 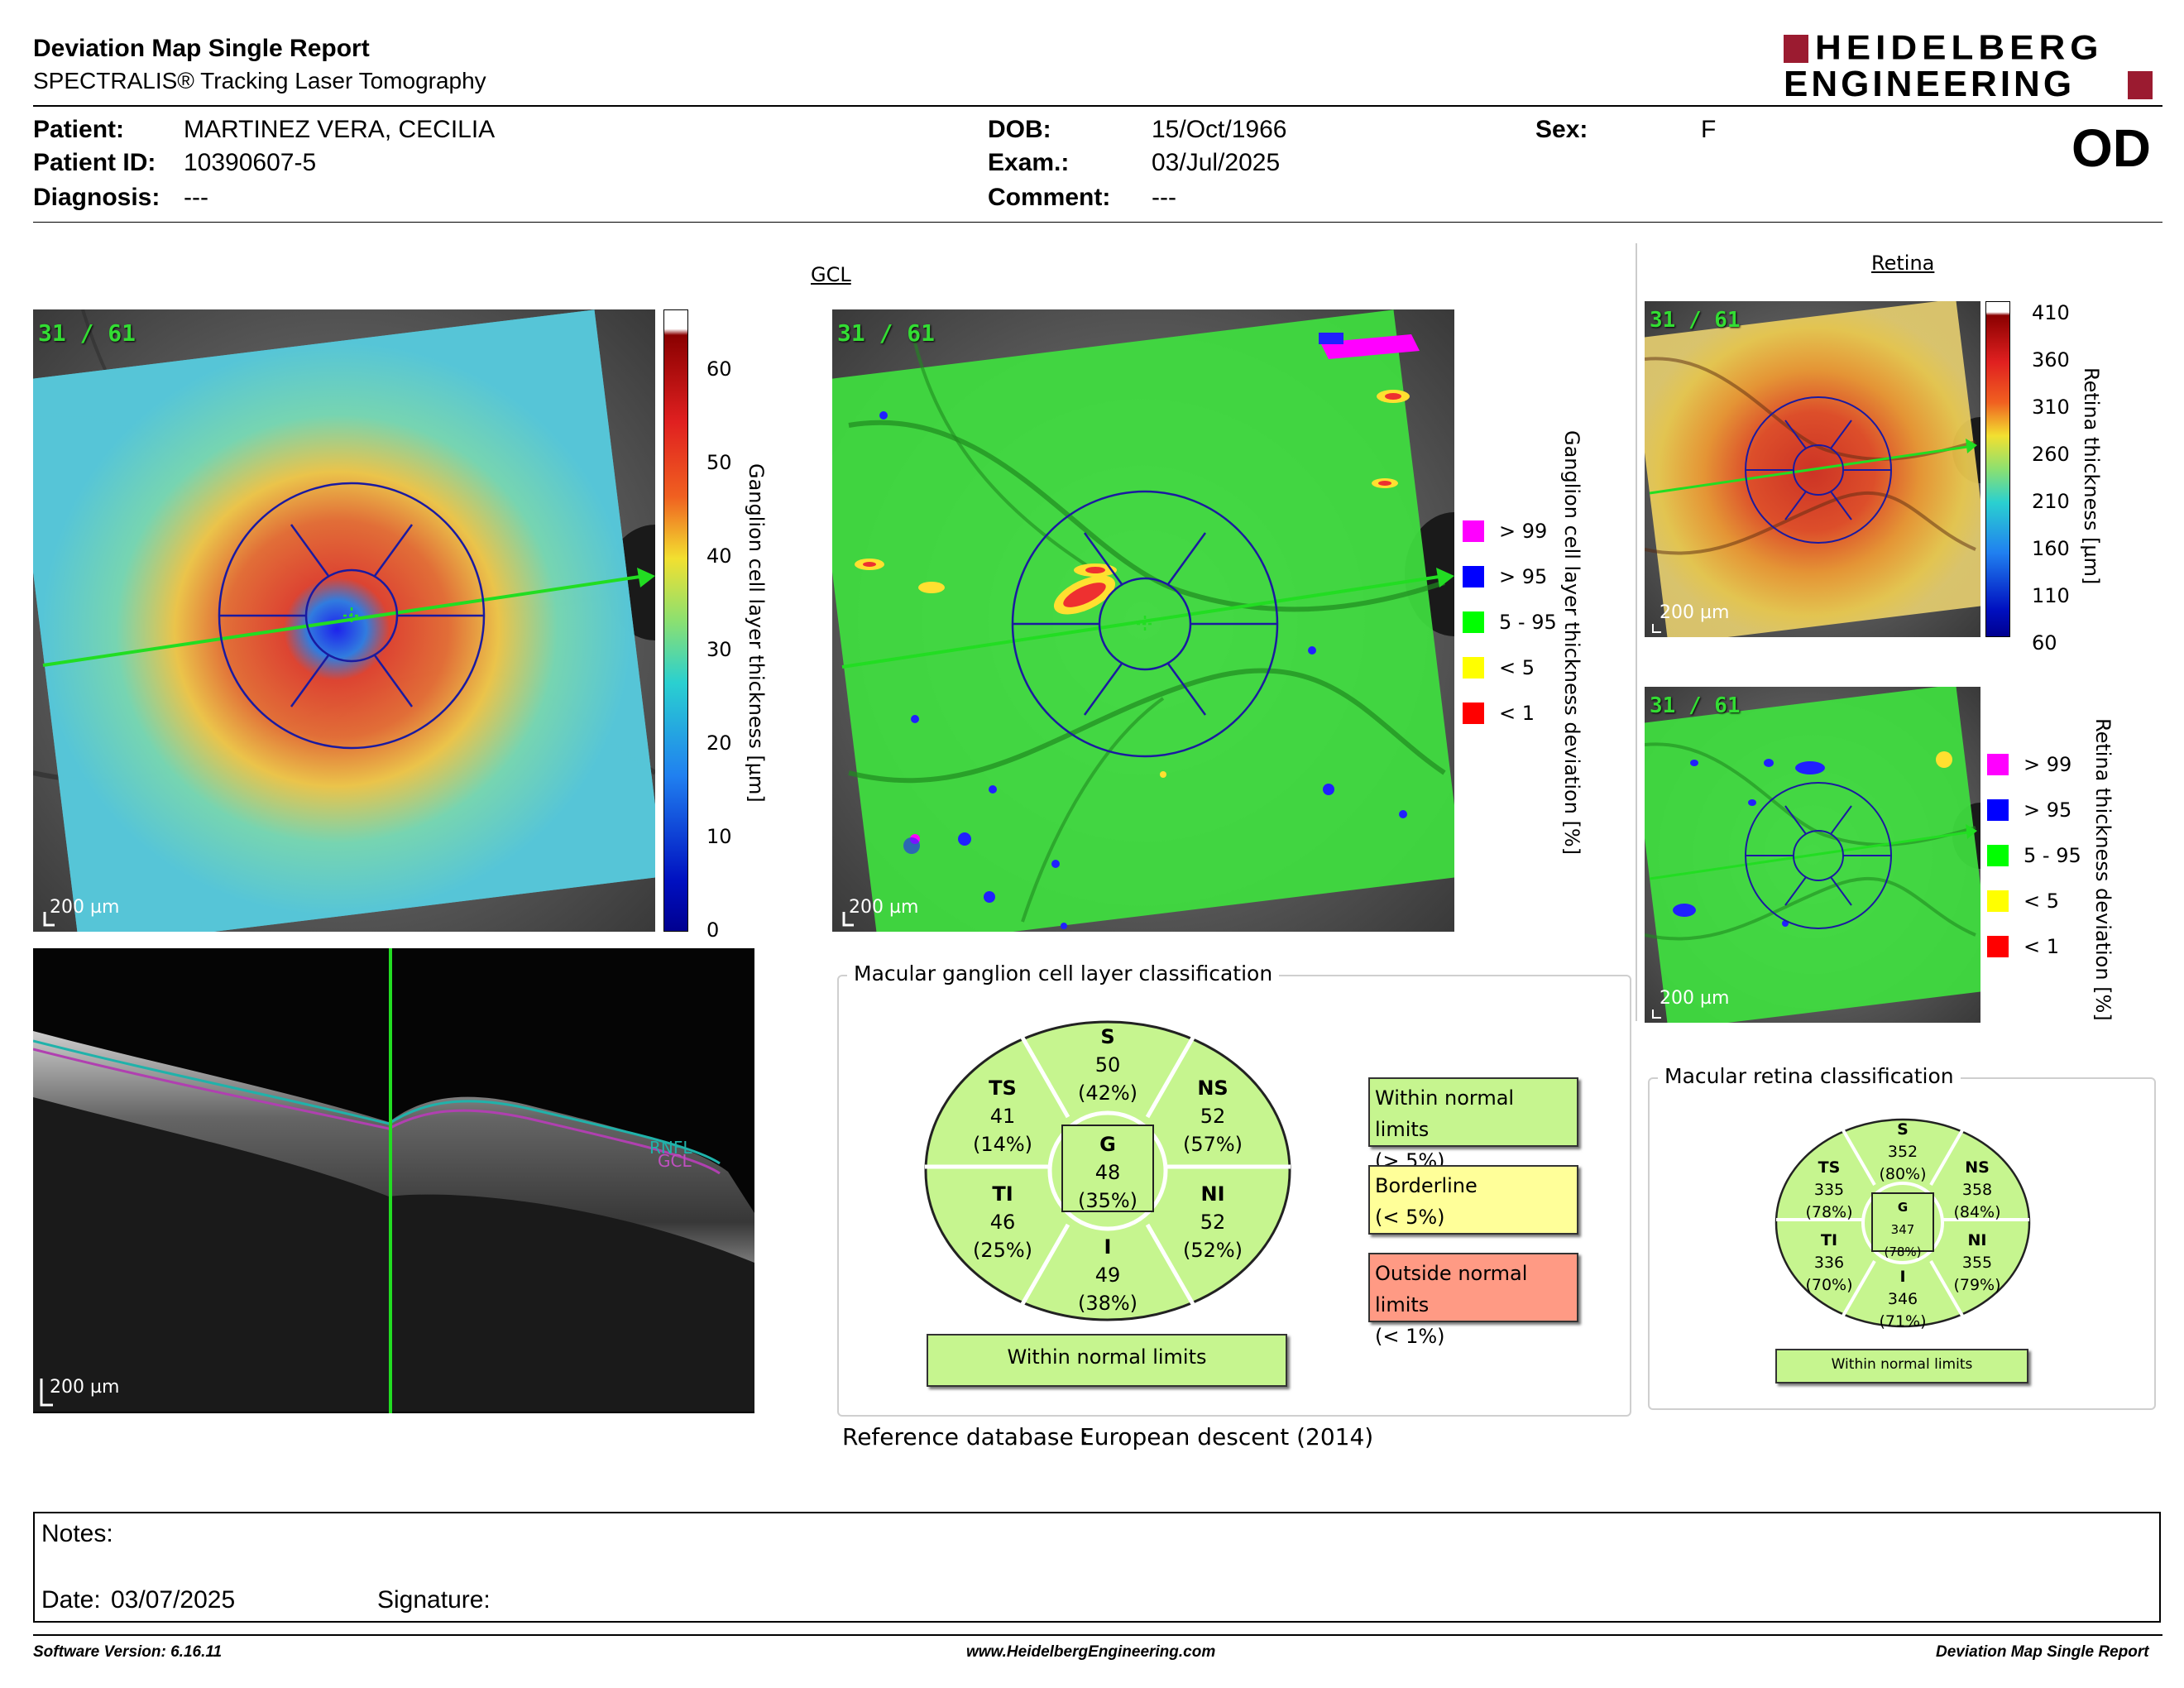 What do you see at coordinates (675, 1161) in the screenshot?
I see `bscan-layer-label-gcl: GCL` at bounding box center [675, 1161].